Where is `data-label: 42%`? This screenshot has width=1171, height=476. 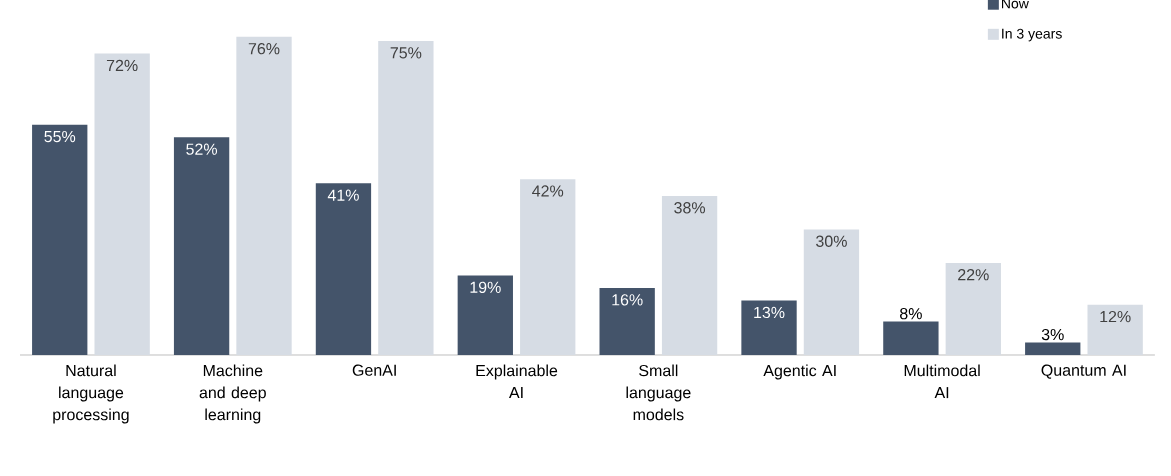 data-label: 42% is located at coordinates (548, 191).